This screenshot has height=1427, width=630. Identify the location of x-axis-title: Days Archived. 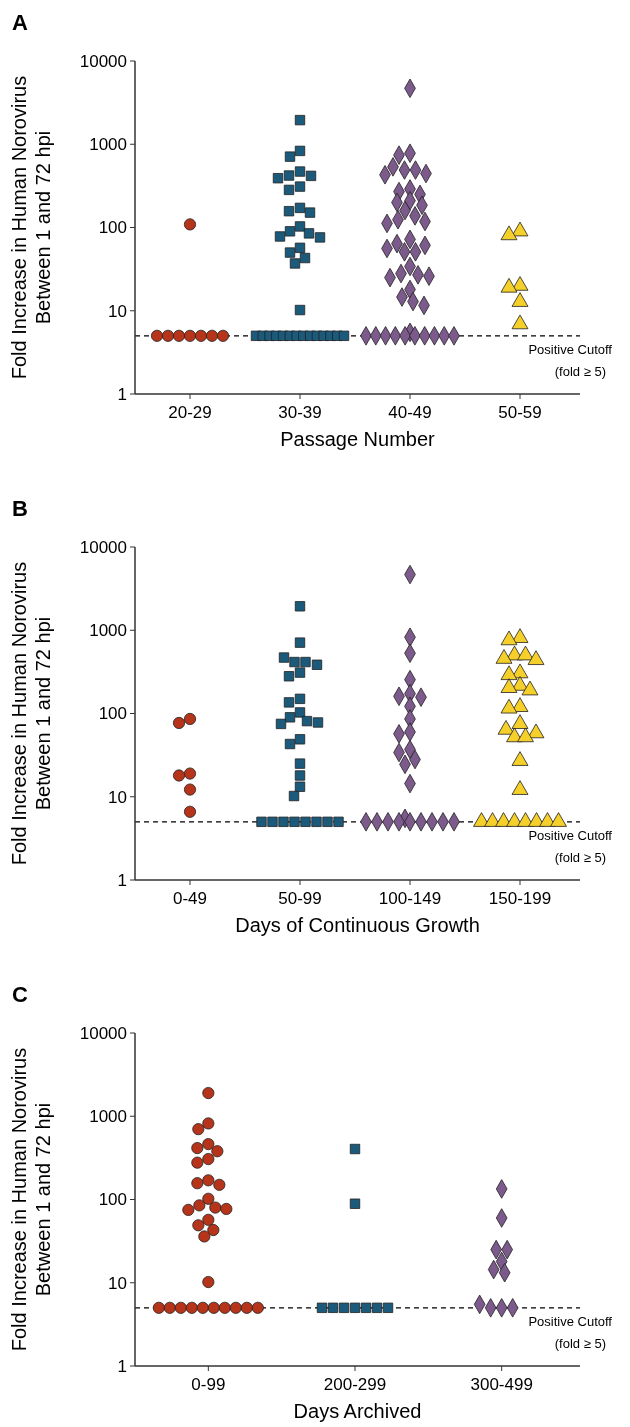
(357, 1411).